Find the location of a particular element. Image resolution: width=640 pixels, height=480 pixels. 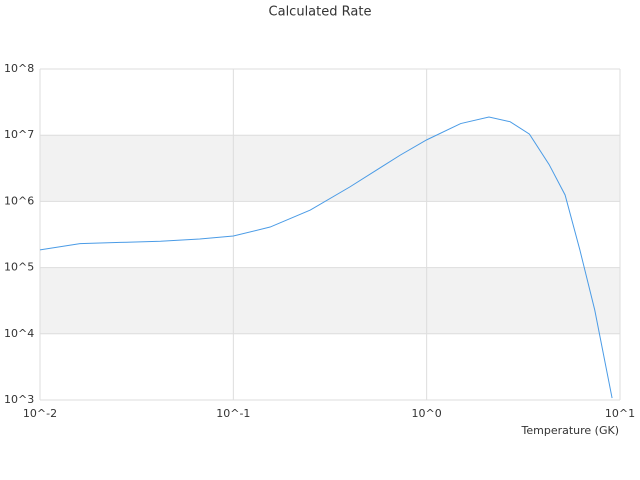

x-tick-label: 10^1 is located at coordinates (620, 413).